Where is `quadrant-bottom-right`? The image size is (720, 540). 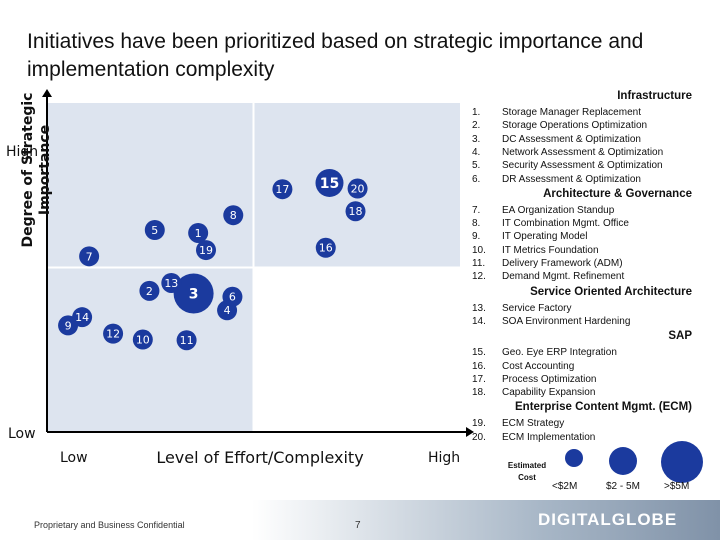 quadrant-bottom-right is located at coordinates (356, 349).